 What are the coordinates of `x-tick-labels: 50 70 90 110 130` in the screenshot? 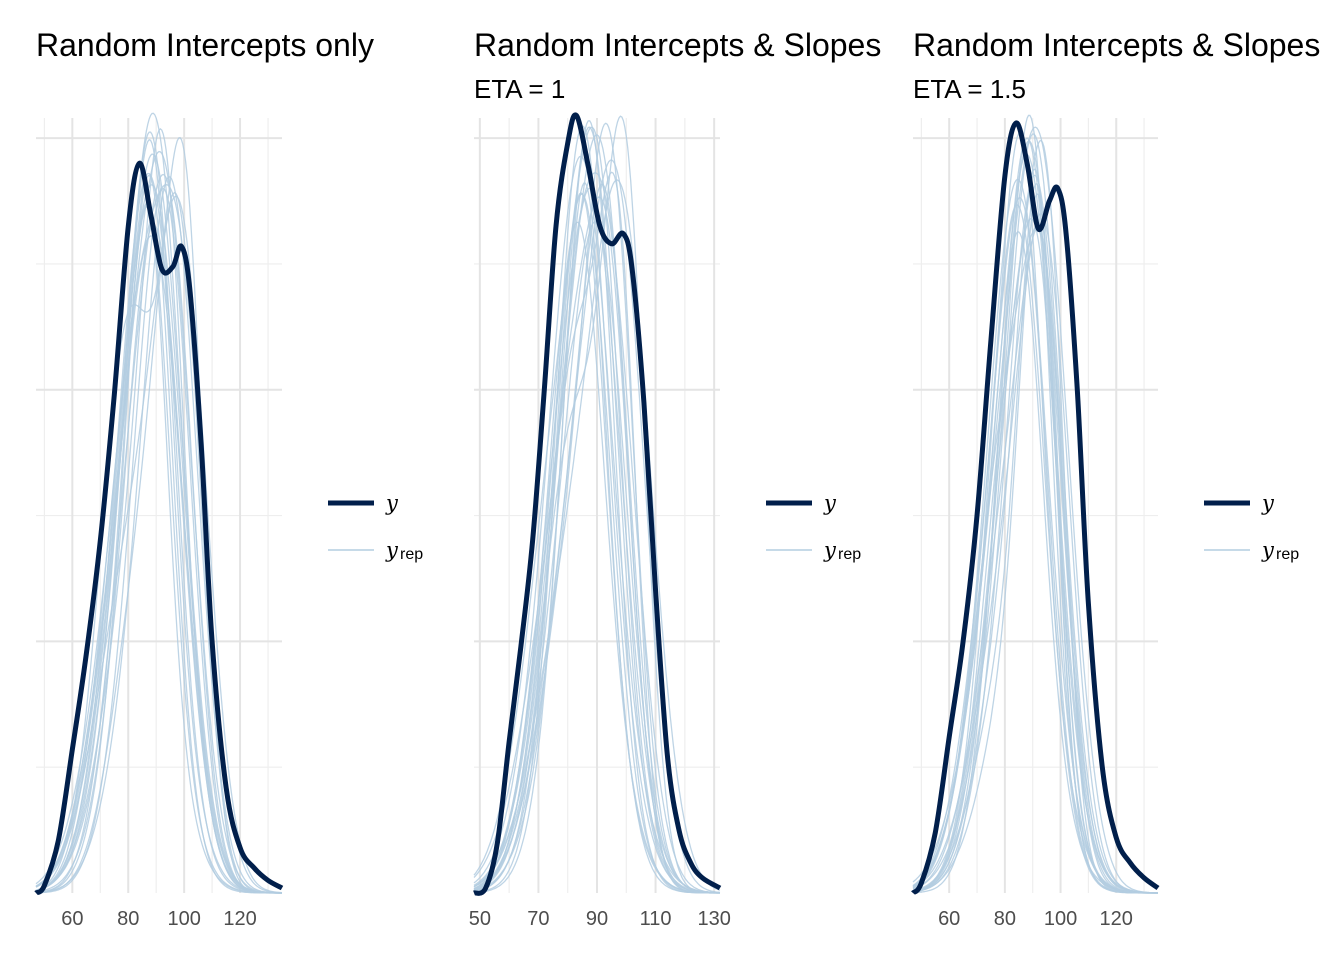 It's located at (600, 919).